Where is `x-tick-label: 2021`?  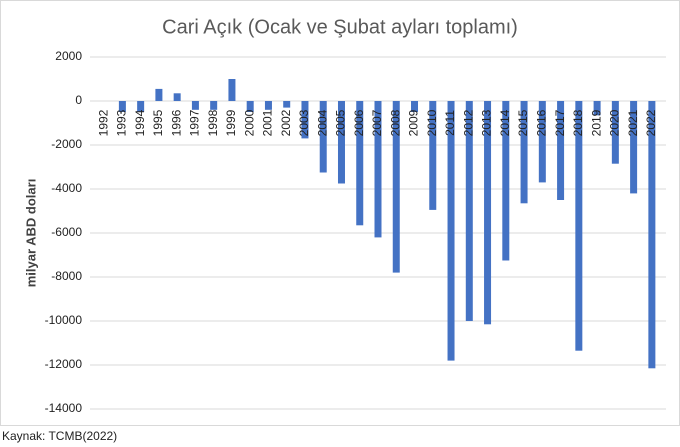
x-tick-label: 2021 is located at coordinates (633, 122).